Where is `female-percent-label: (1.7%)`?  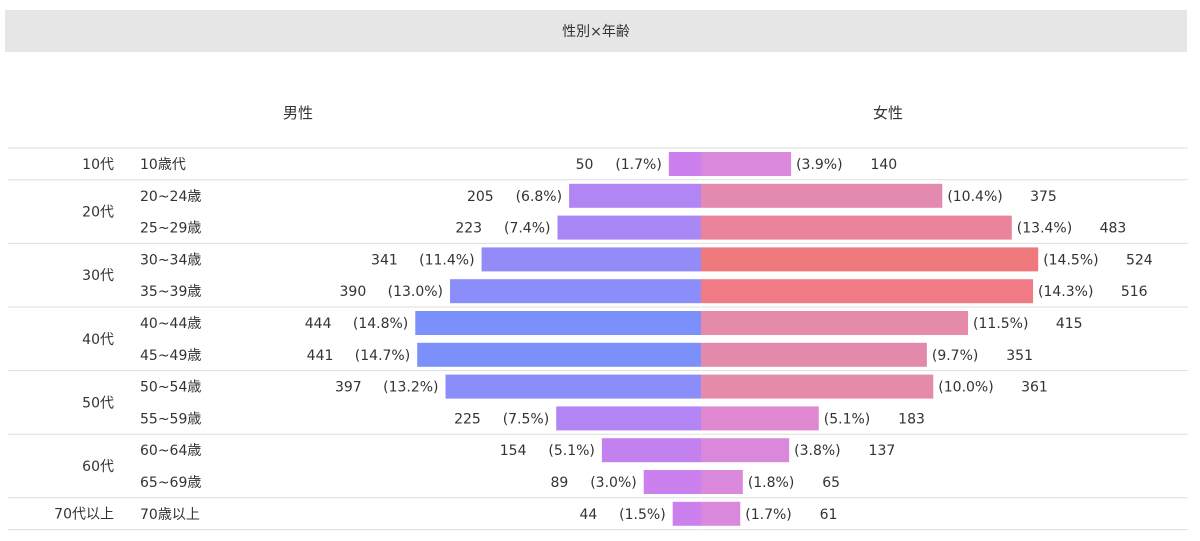 female-percent-label: (1.7%) is located at coordinates (768, 515).